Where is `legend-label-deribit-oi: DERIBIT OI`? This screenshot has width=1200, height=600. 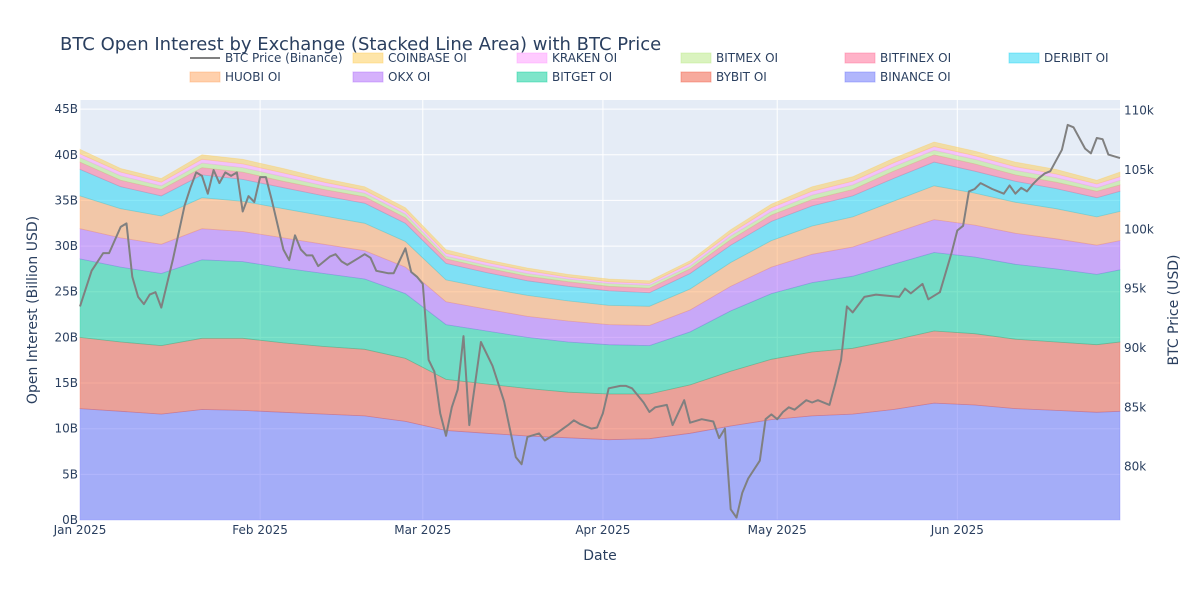 legend-label-deribit-oi: DERIBIT OI is located at coordinates (1076, 58).